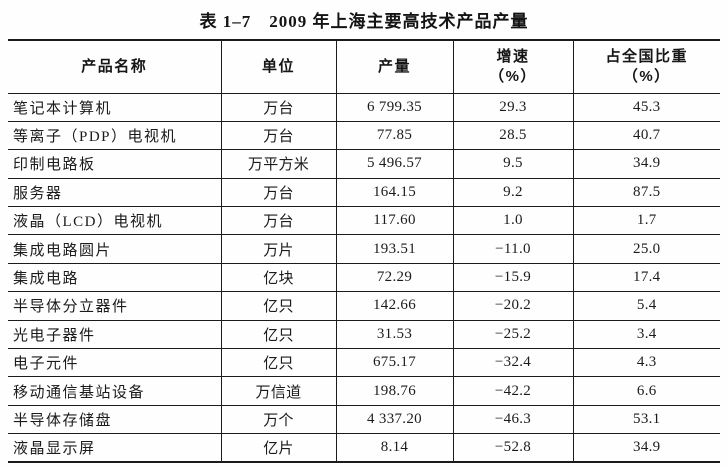  Describe the element at coordinates (646, 192) in the screenshot. I see `cell-share: 87.5` at that location.